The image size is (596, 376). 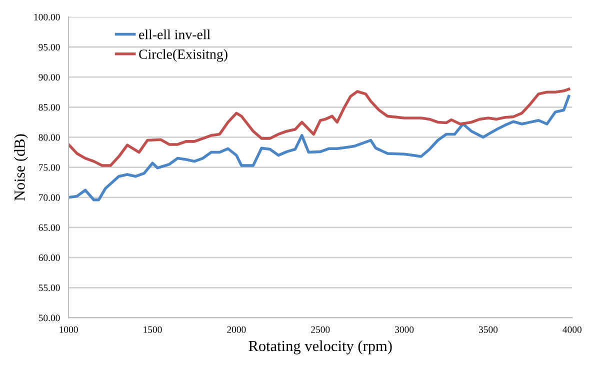 I want to click on y-tick-label: 85.00, so click(x=49, y=107).